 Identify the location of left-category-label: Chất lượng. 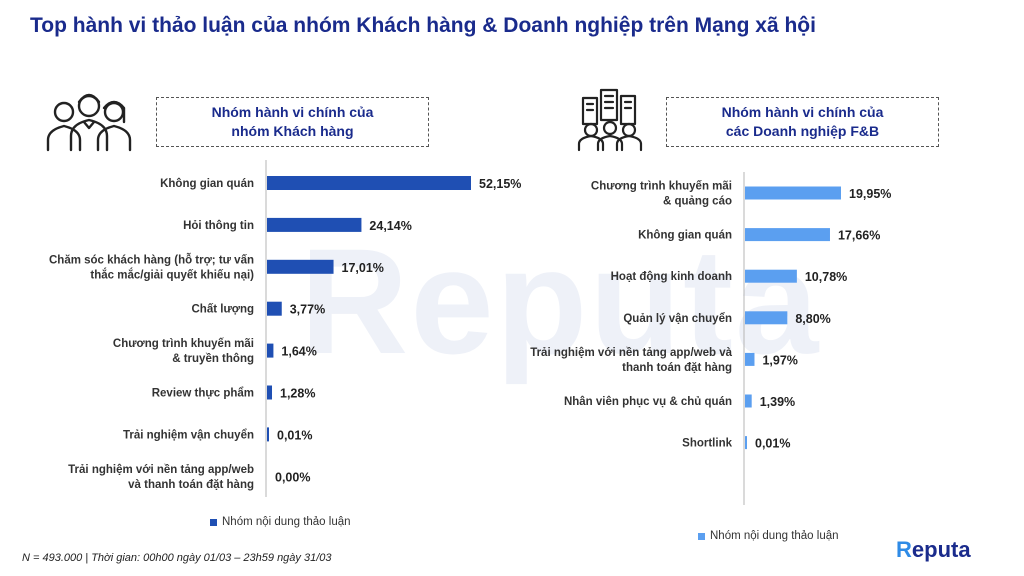
(223, 310).